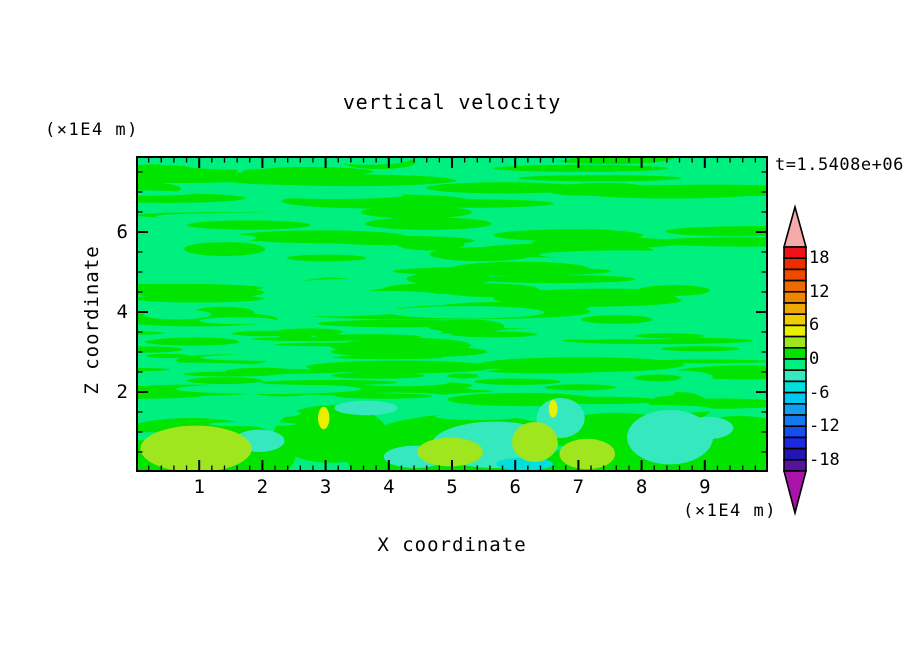  I want to click on colorbar-label-18: 18, so click(819, 258).